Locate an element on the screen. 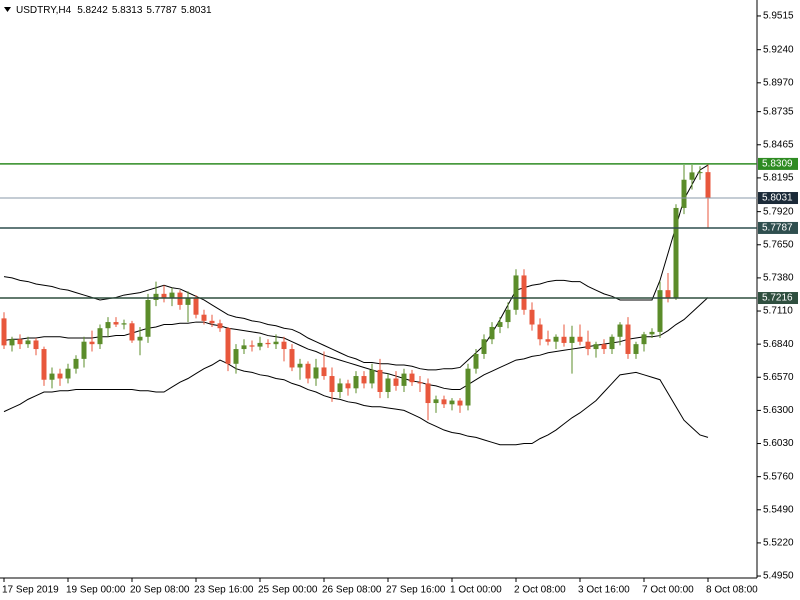 The image size is (800, 600). level-label: 5.8031 is located at coordinates (777, 198).